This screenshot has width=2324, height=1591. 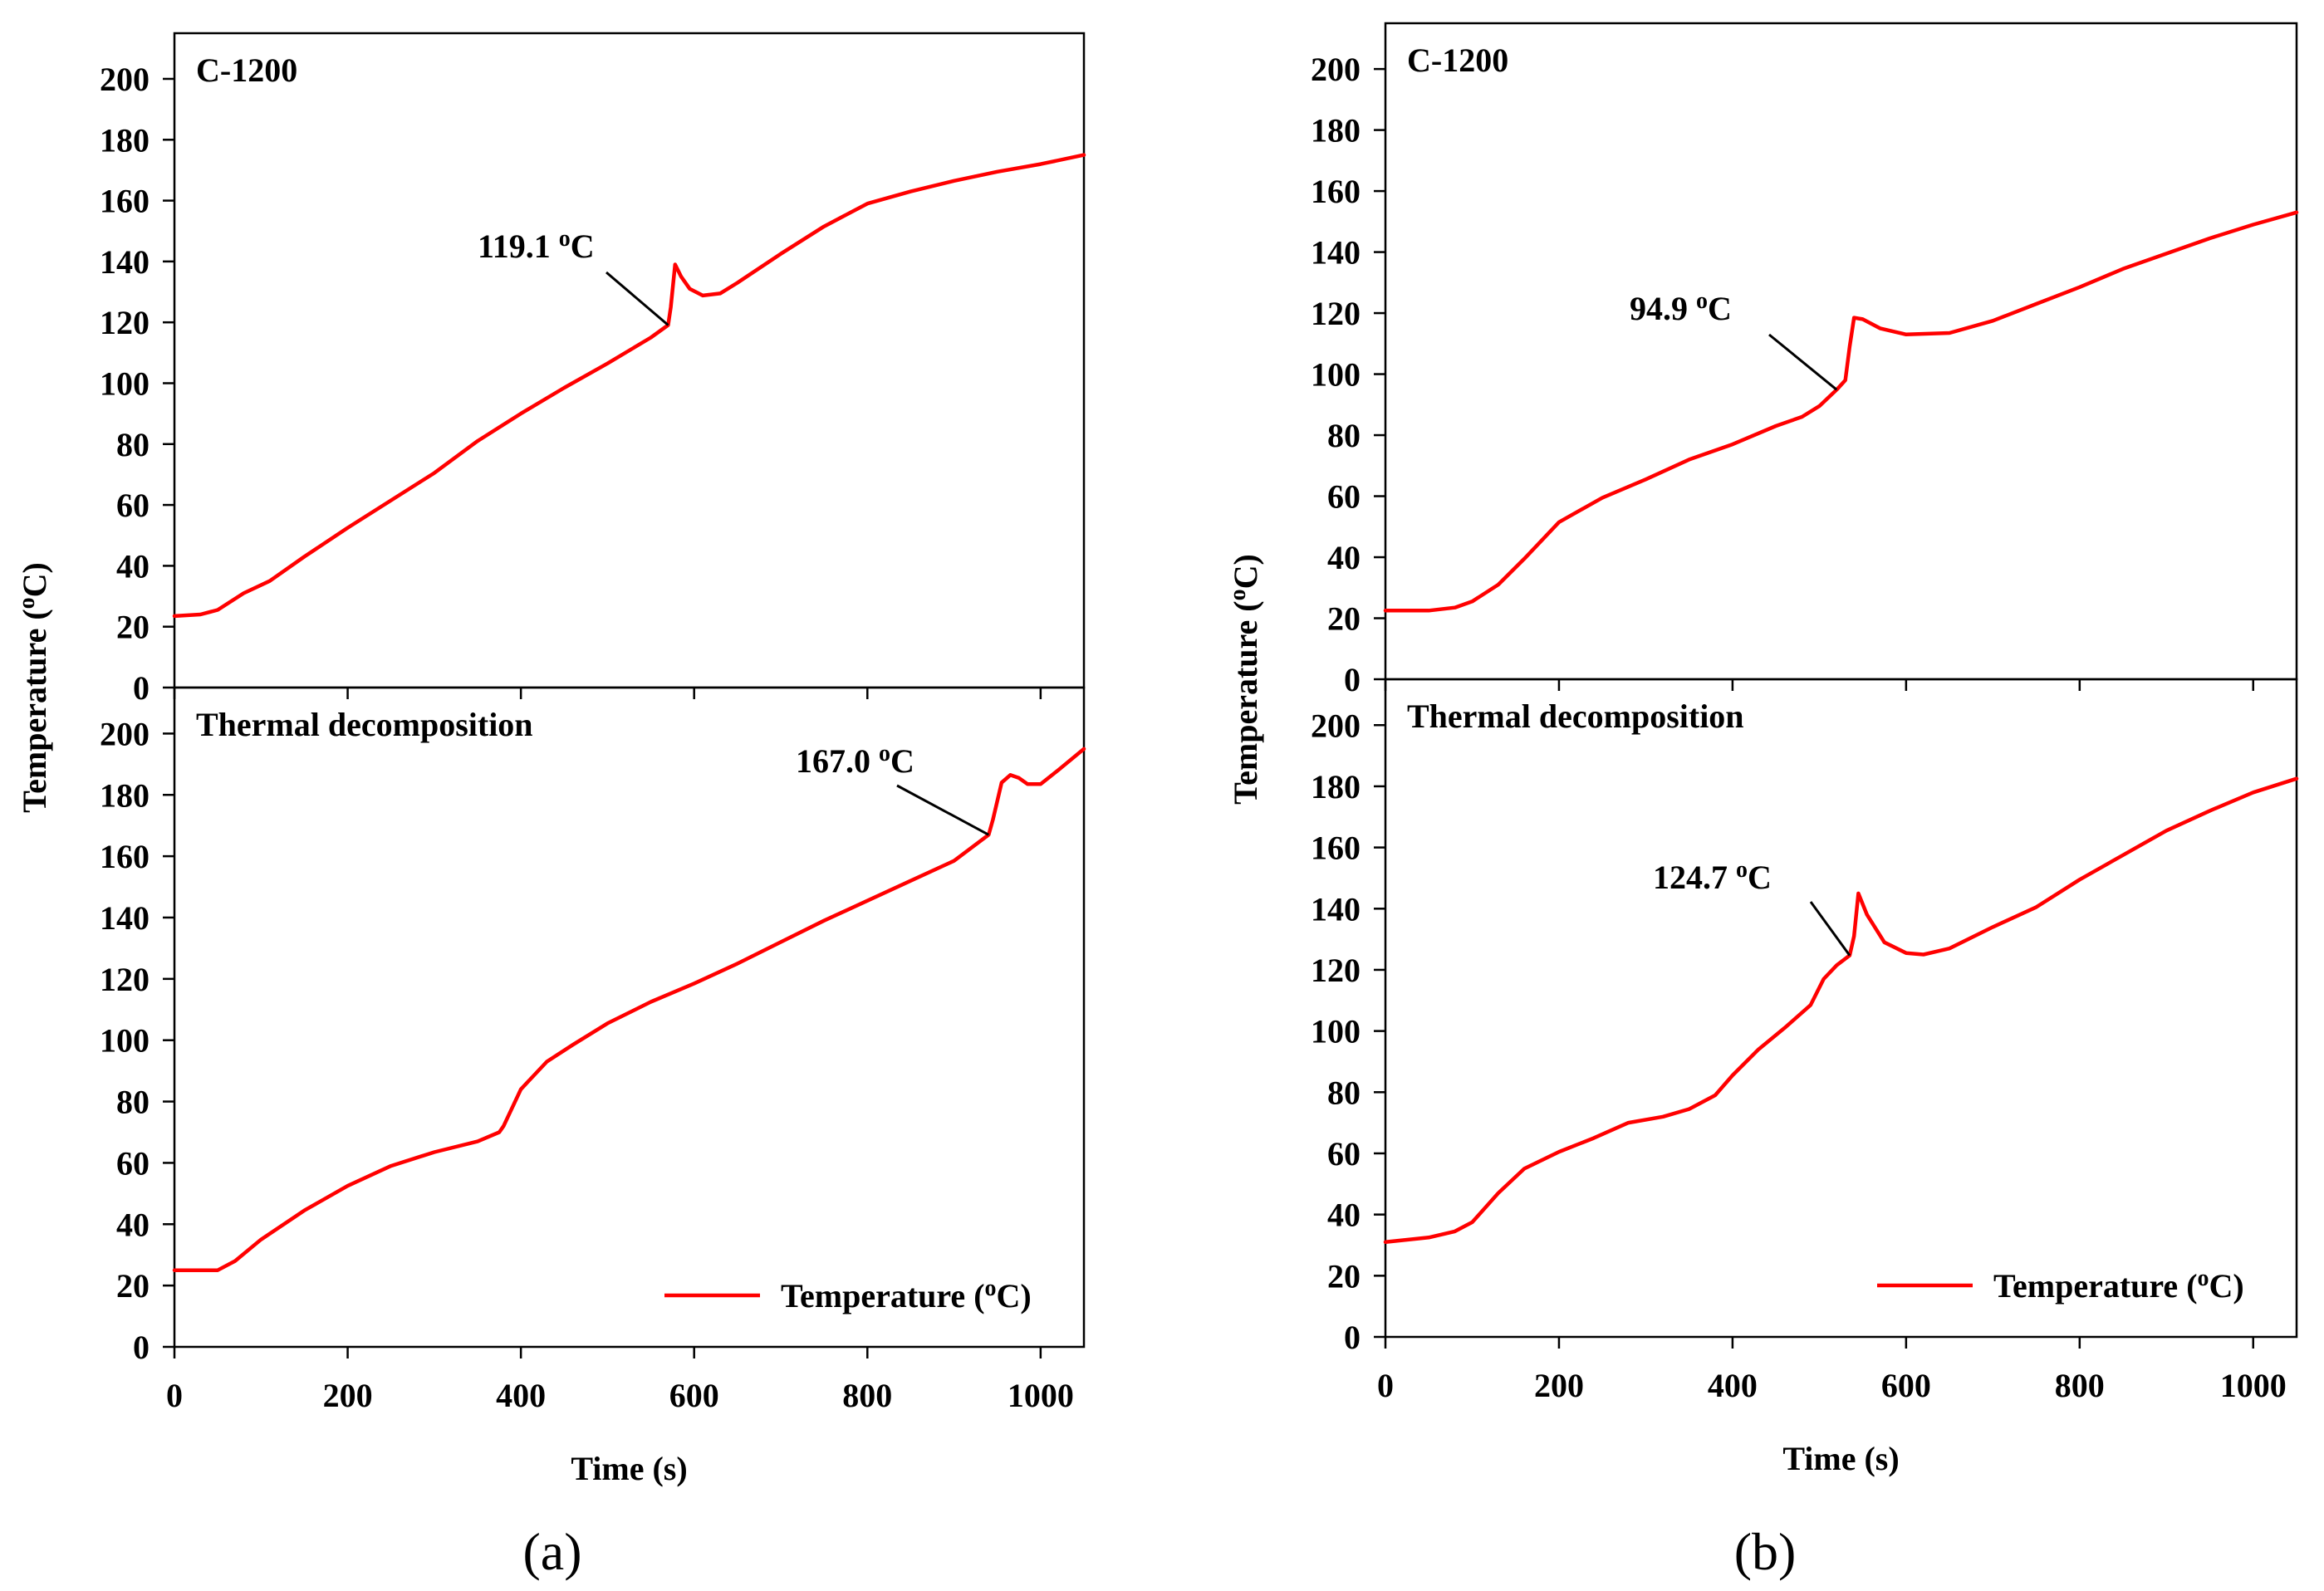 I want to click on annotation-label: 119.1 oC, so click(x=536, y=245).